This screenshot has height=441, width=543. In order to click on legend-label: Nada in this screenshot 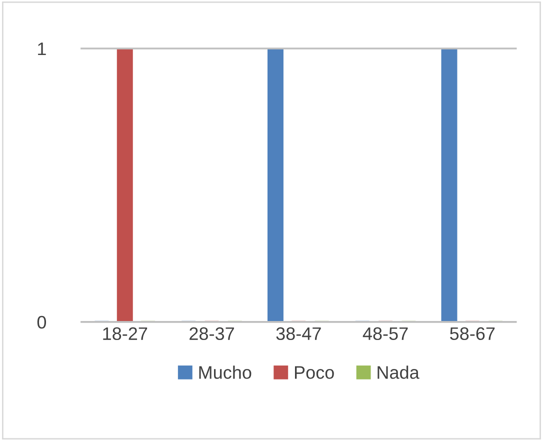, I will do `click(399, 372)`.